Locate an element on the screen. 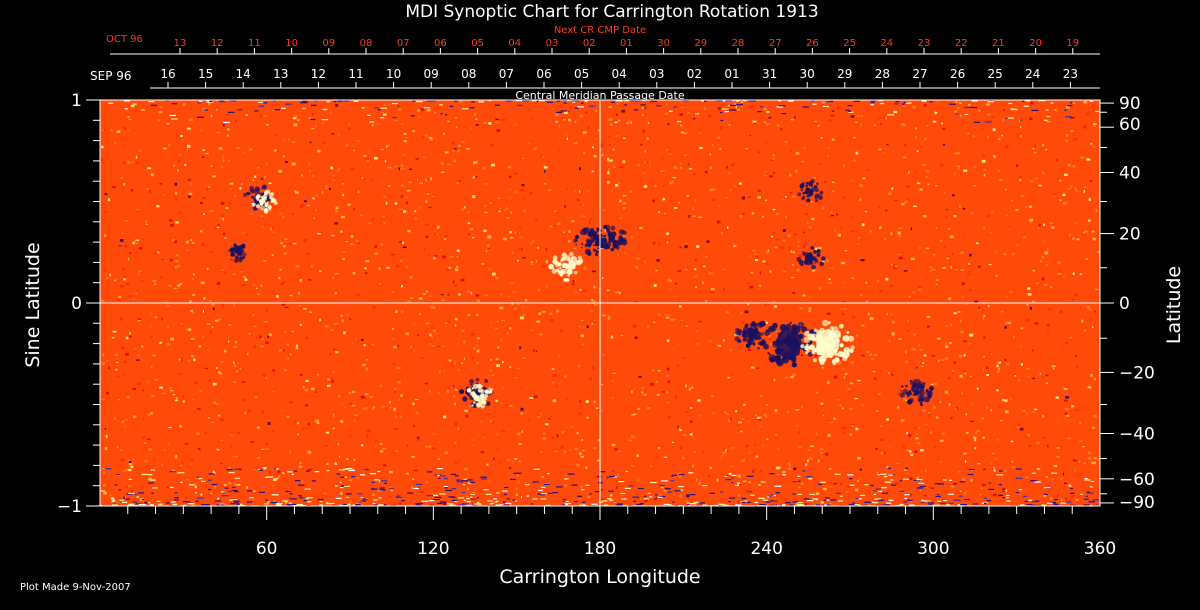 The width and height of the screenshot is (1200, 610). y-left-tick-label: 1 is located at coordinates (76, 101).